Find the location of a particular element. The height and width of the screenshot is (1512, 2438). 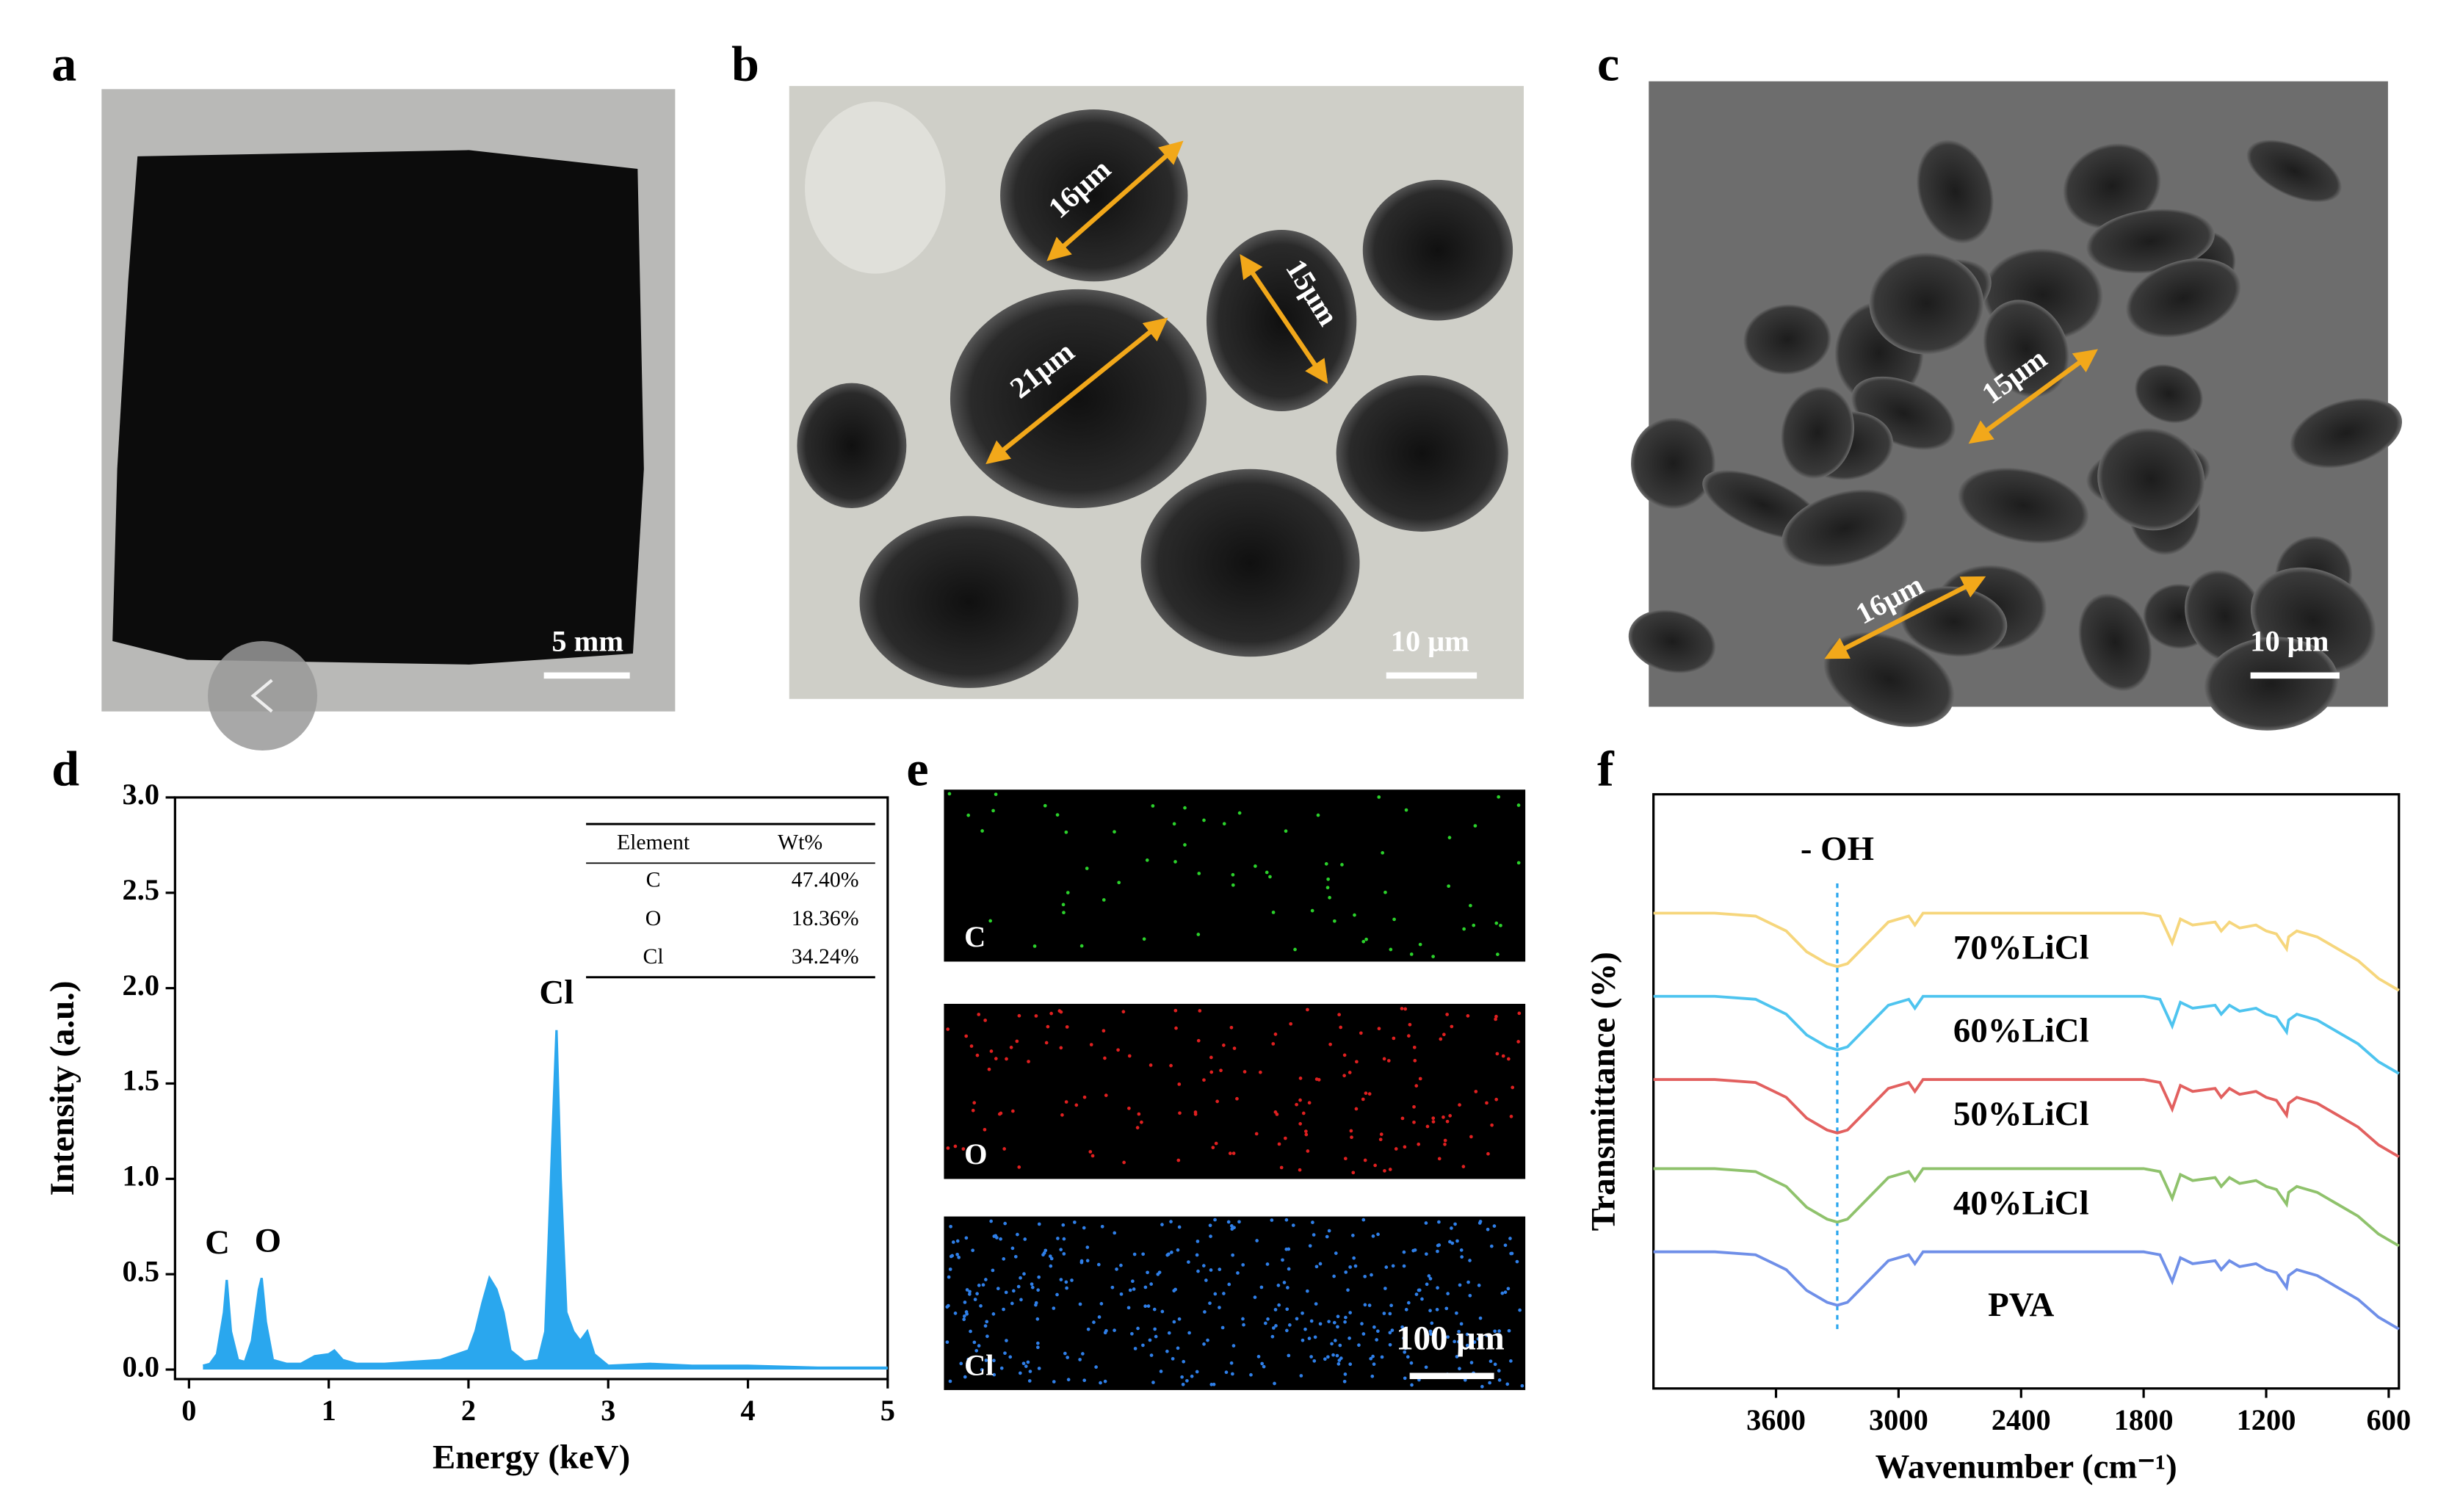

table-header: Wt% is located at coordinates (800, 843).